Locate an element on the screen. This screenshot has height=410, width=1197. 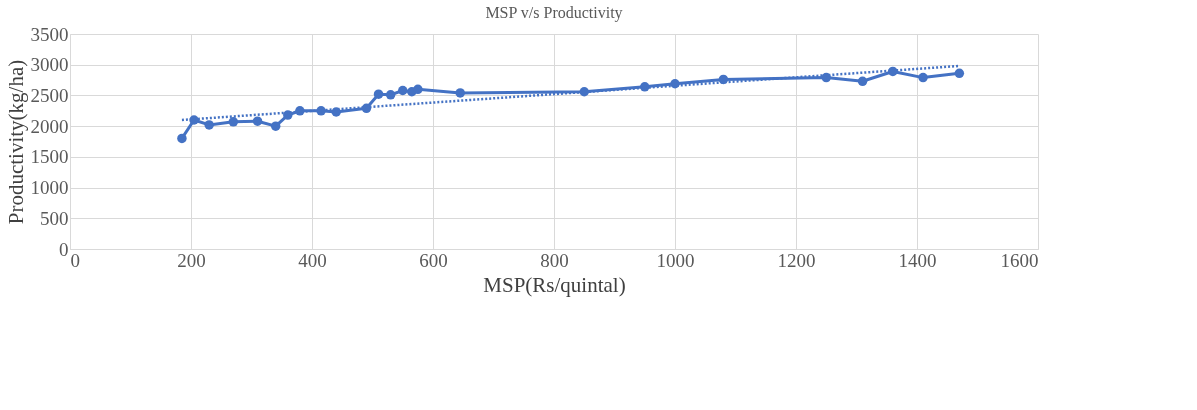
y-axis-title: Productivity(kg/ha) is located at coordinates (15, 142).